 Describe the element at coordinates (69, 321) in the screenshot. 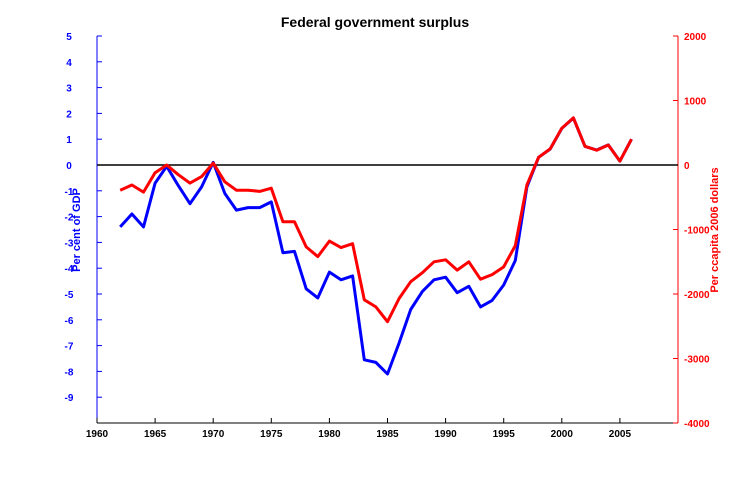

I see `left-tick-label: -6` at that location.